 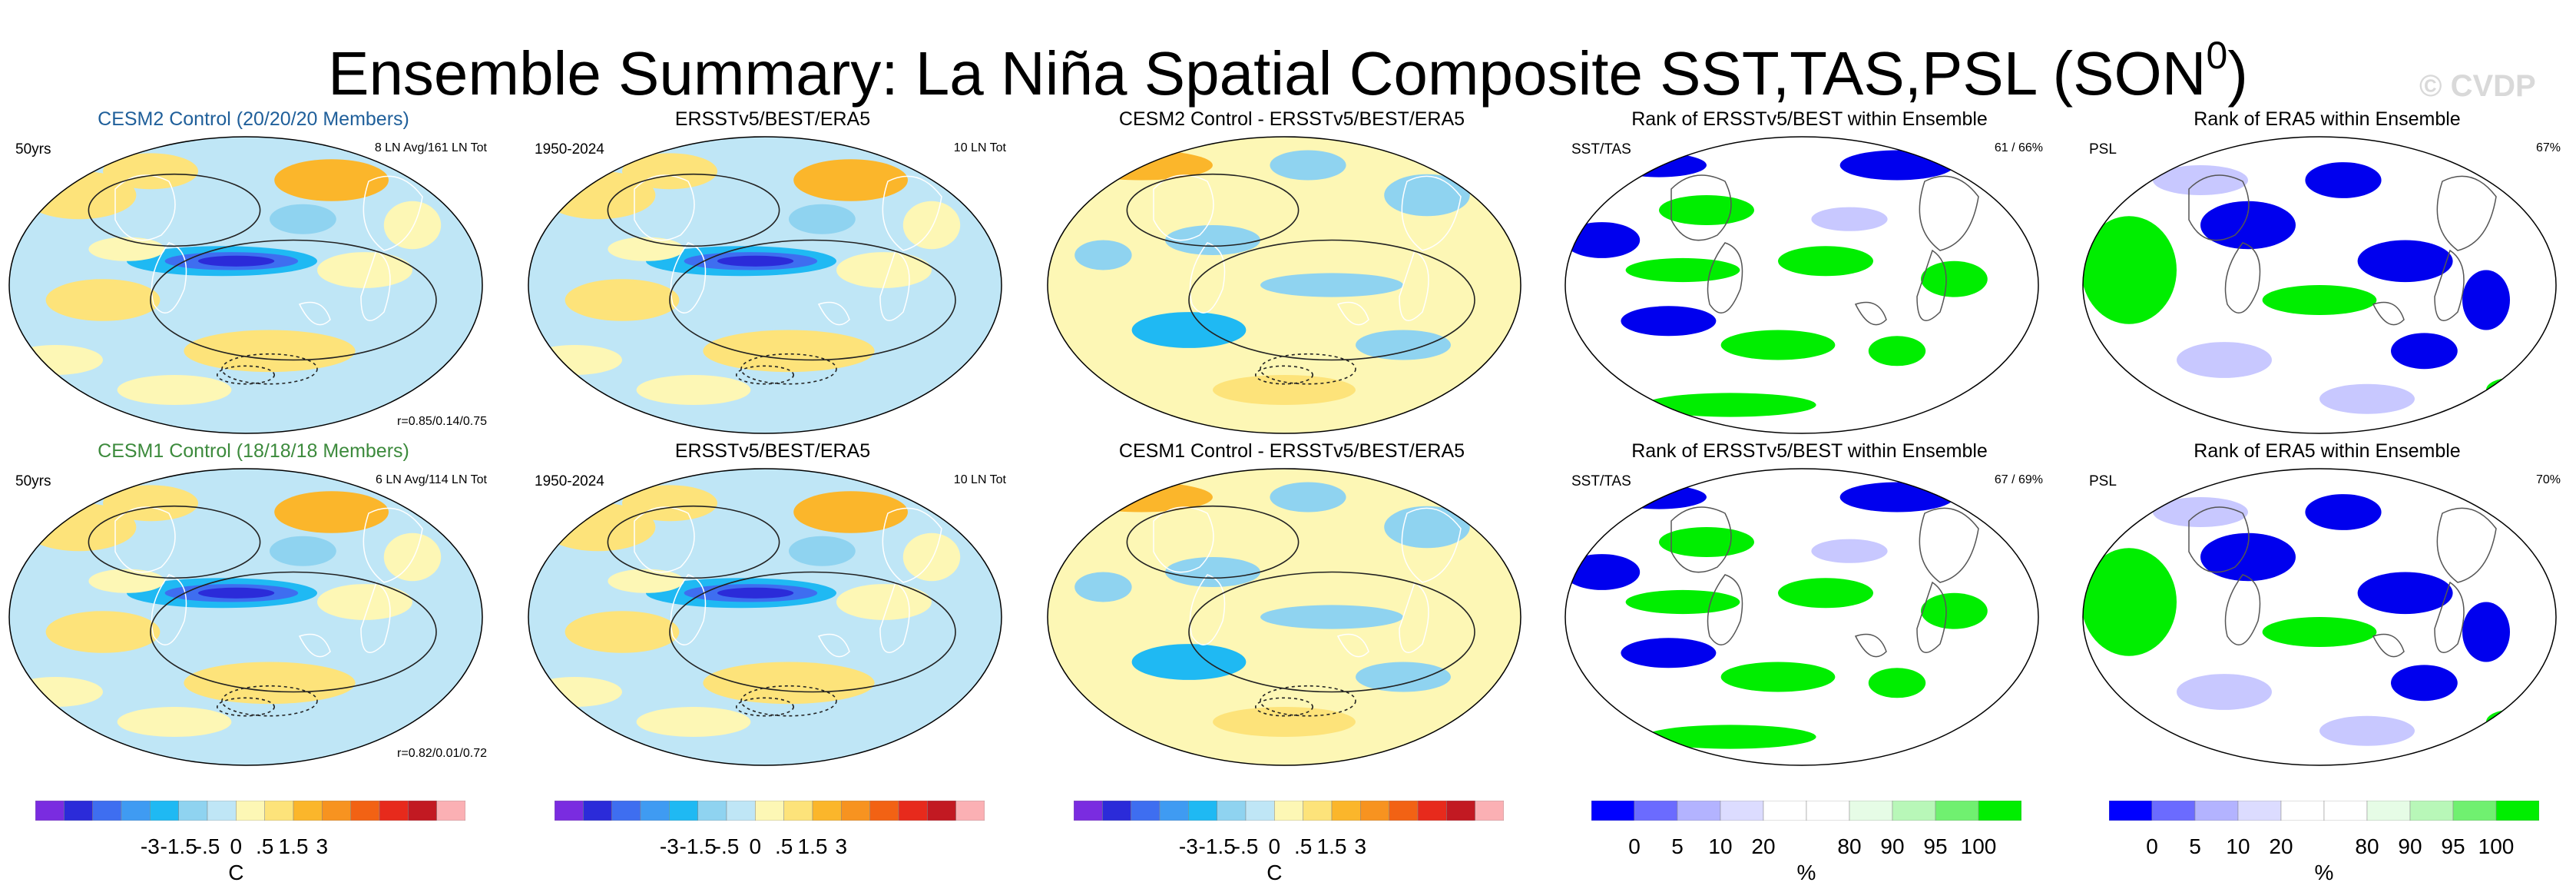 What do you see at coordinates (1303, 846) in the screenshot?
I see `colorbar-tick-label: .5` at bounding box center [1303, 846].